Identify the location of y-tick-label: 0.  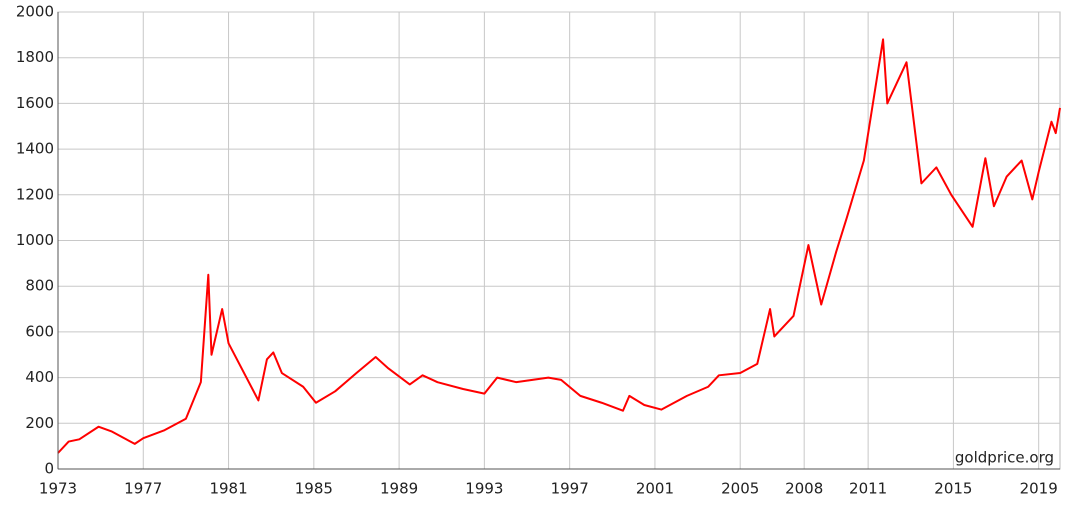
(49, 469).